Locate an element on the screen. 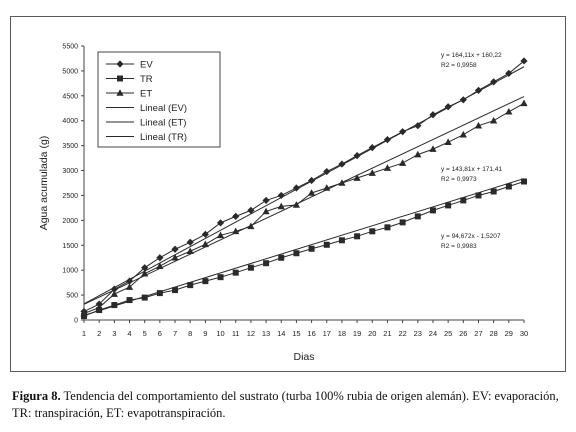 The width and height of the screenshot is (576, 432). legend-label: TR is located at coordinates (146, 79).